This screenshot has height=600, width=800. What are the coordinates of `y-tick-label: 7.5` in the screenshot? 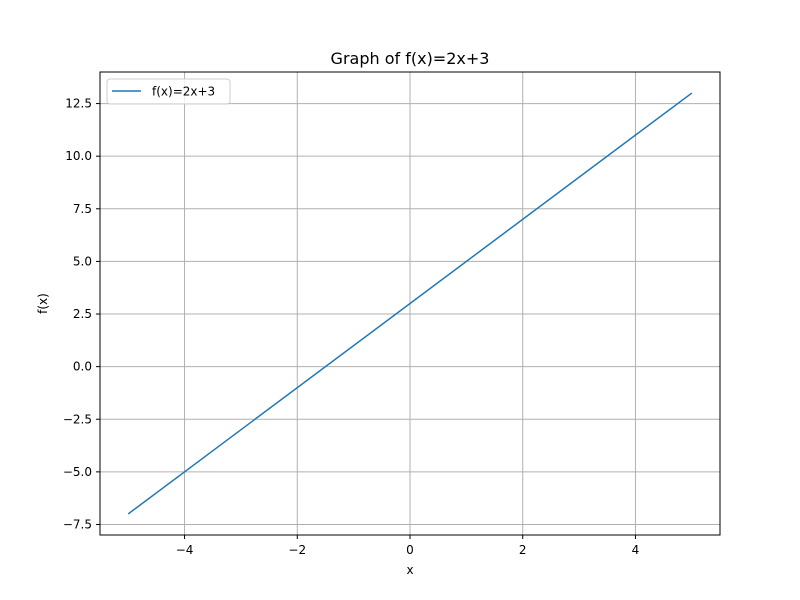 It's located at (82, 209).